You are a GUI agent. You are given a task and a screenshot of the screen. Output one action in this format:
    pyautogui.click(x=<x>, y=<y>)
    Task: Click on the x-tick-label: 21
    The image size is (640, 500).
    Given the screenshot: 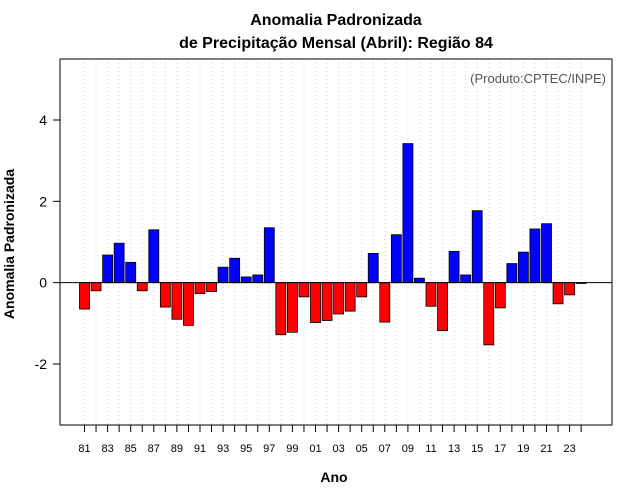 What is the action you would take?
    pyautogui.click(x=546, y=449)
    